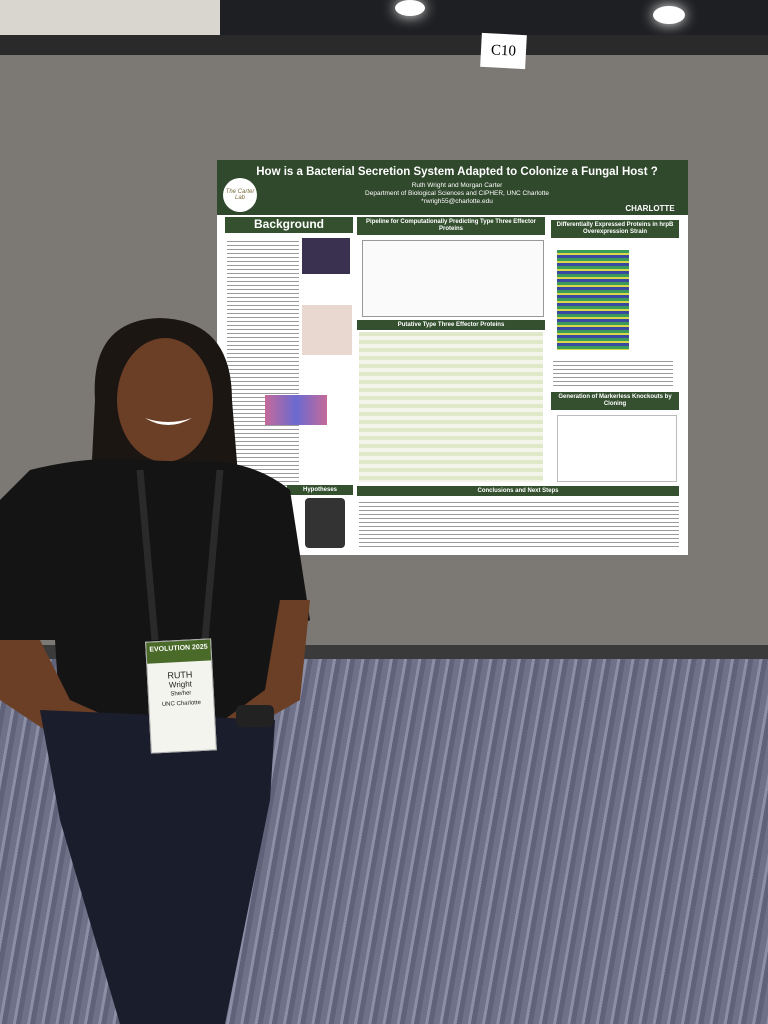  I want to click on poster-email: *rwrigh55@charlotte.edu, so click(457, 201).